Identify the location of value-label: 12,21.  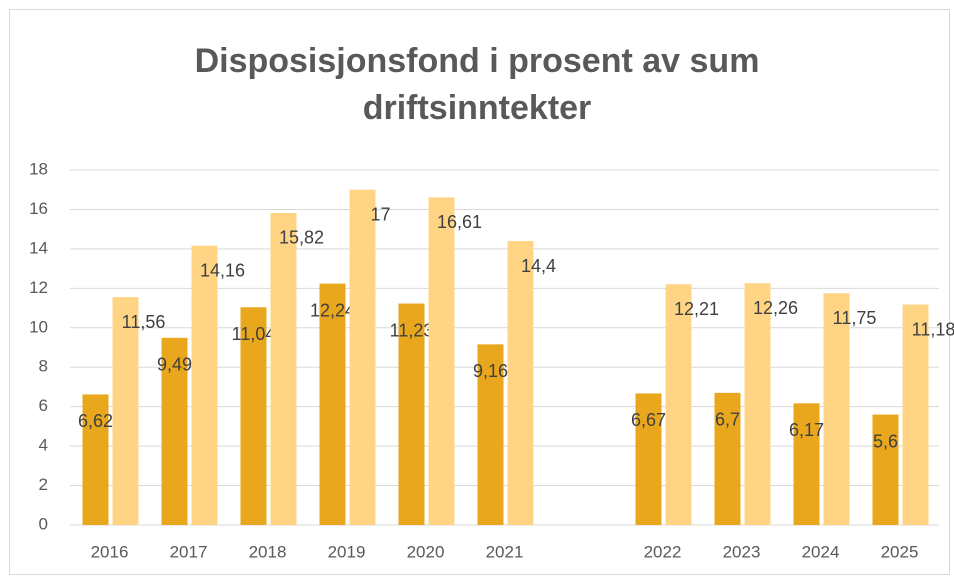
(696, 309).